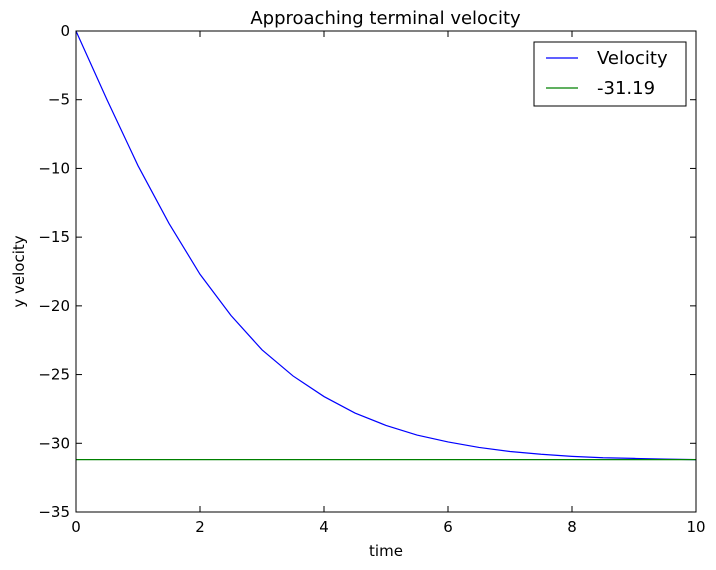  I want to click on legend-box, so click(610, 74).